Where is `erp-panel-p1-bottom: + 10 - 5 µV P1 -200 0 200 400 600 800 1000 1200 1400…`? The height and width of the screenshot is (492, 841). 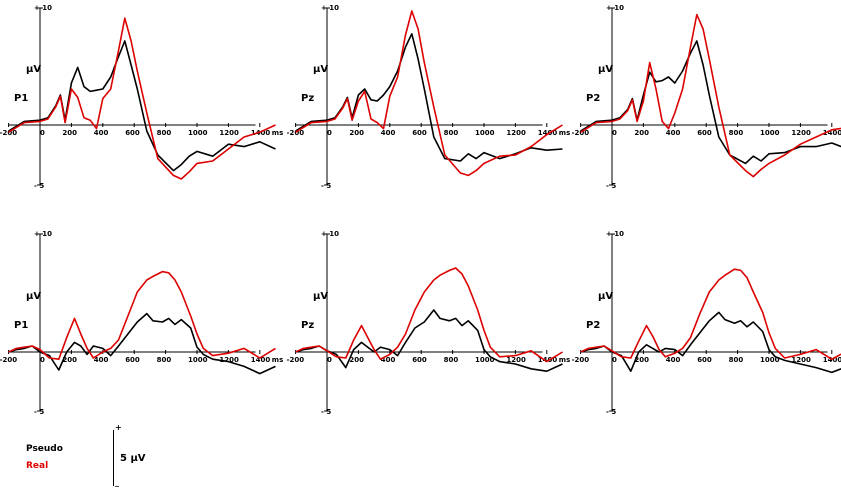 erp-panel-p1-bottom: + 10 - 5 µV P1 -200 0 200 400 600 800 1000 1200 1400… is located at coordinates (141, 323).